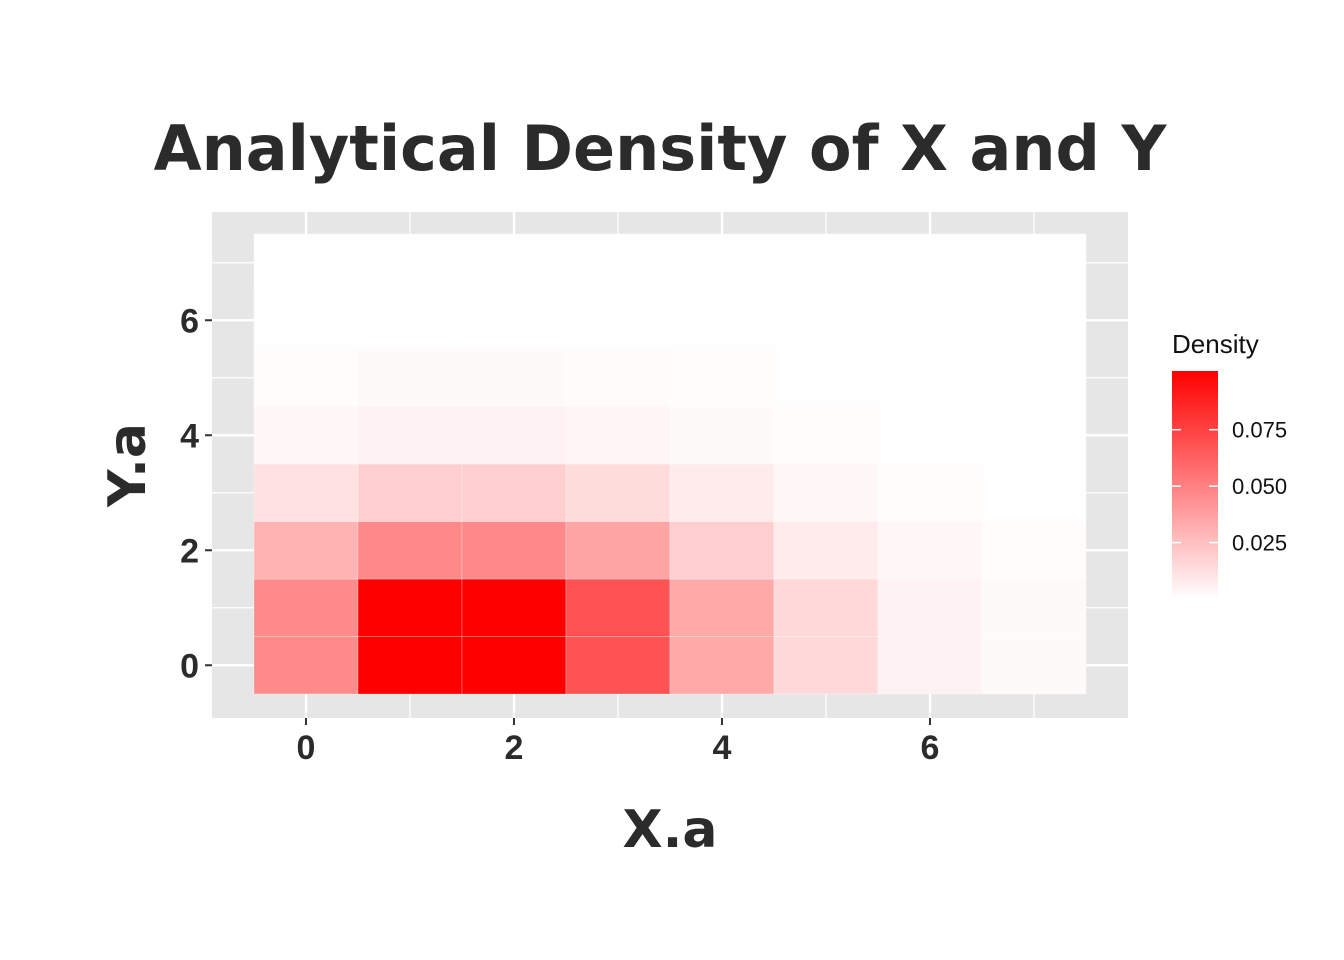  I want to click on y-tick-label: 2, so click(189, 551).